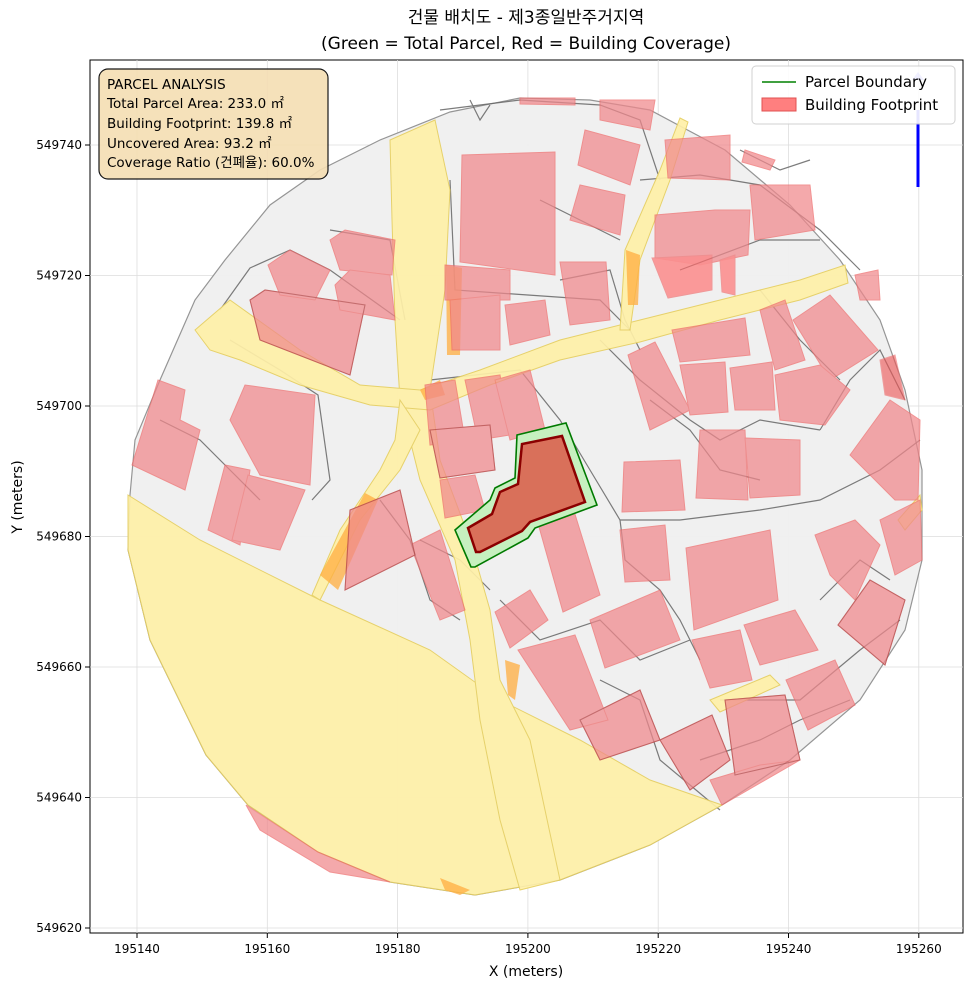 The height and width of the screenshot is (990, 972). Describe the element at coordinates (526, 494) in the screenshot. I see `target-building` at that location.